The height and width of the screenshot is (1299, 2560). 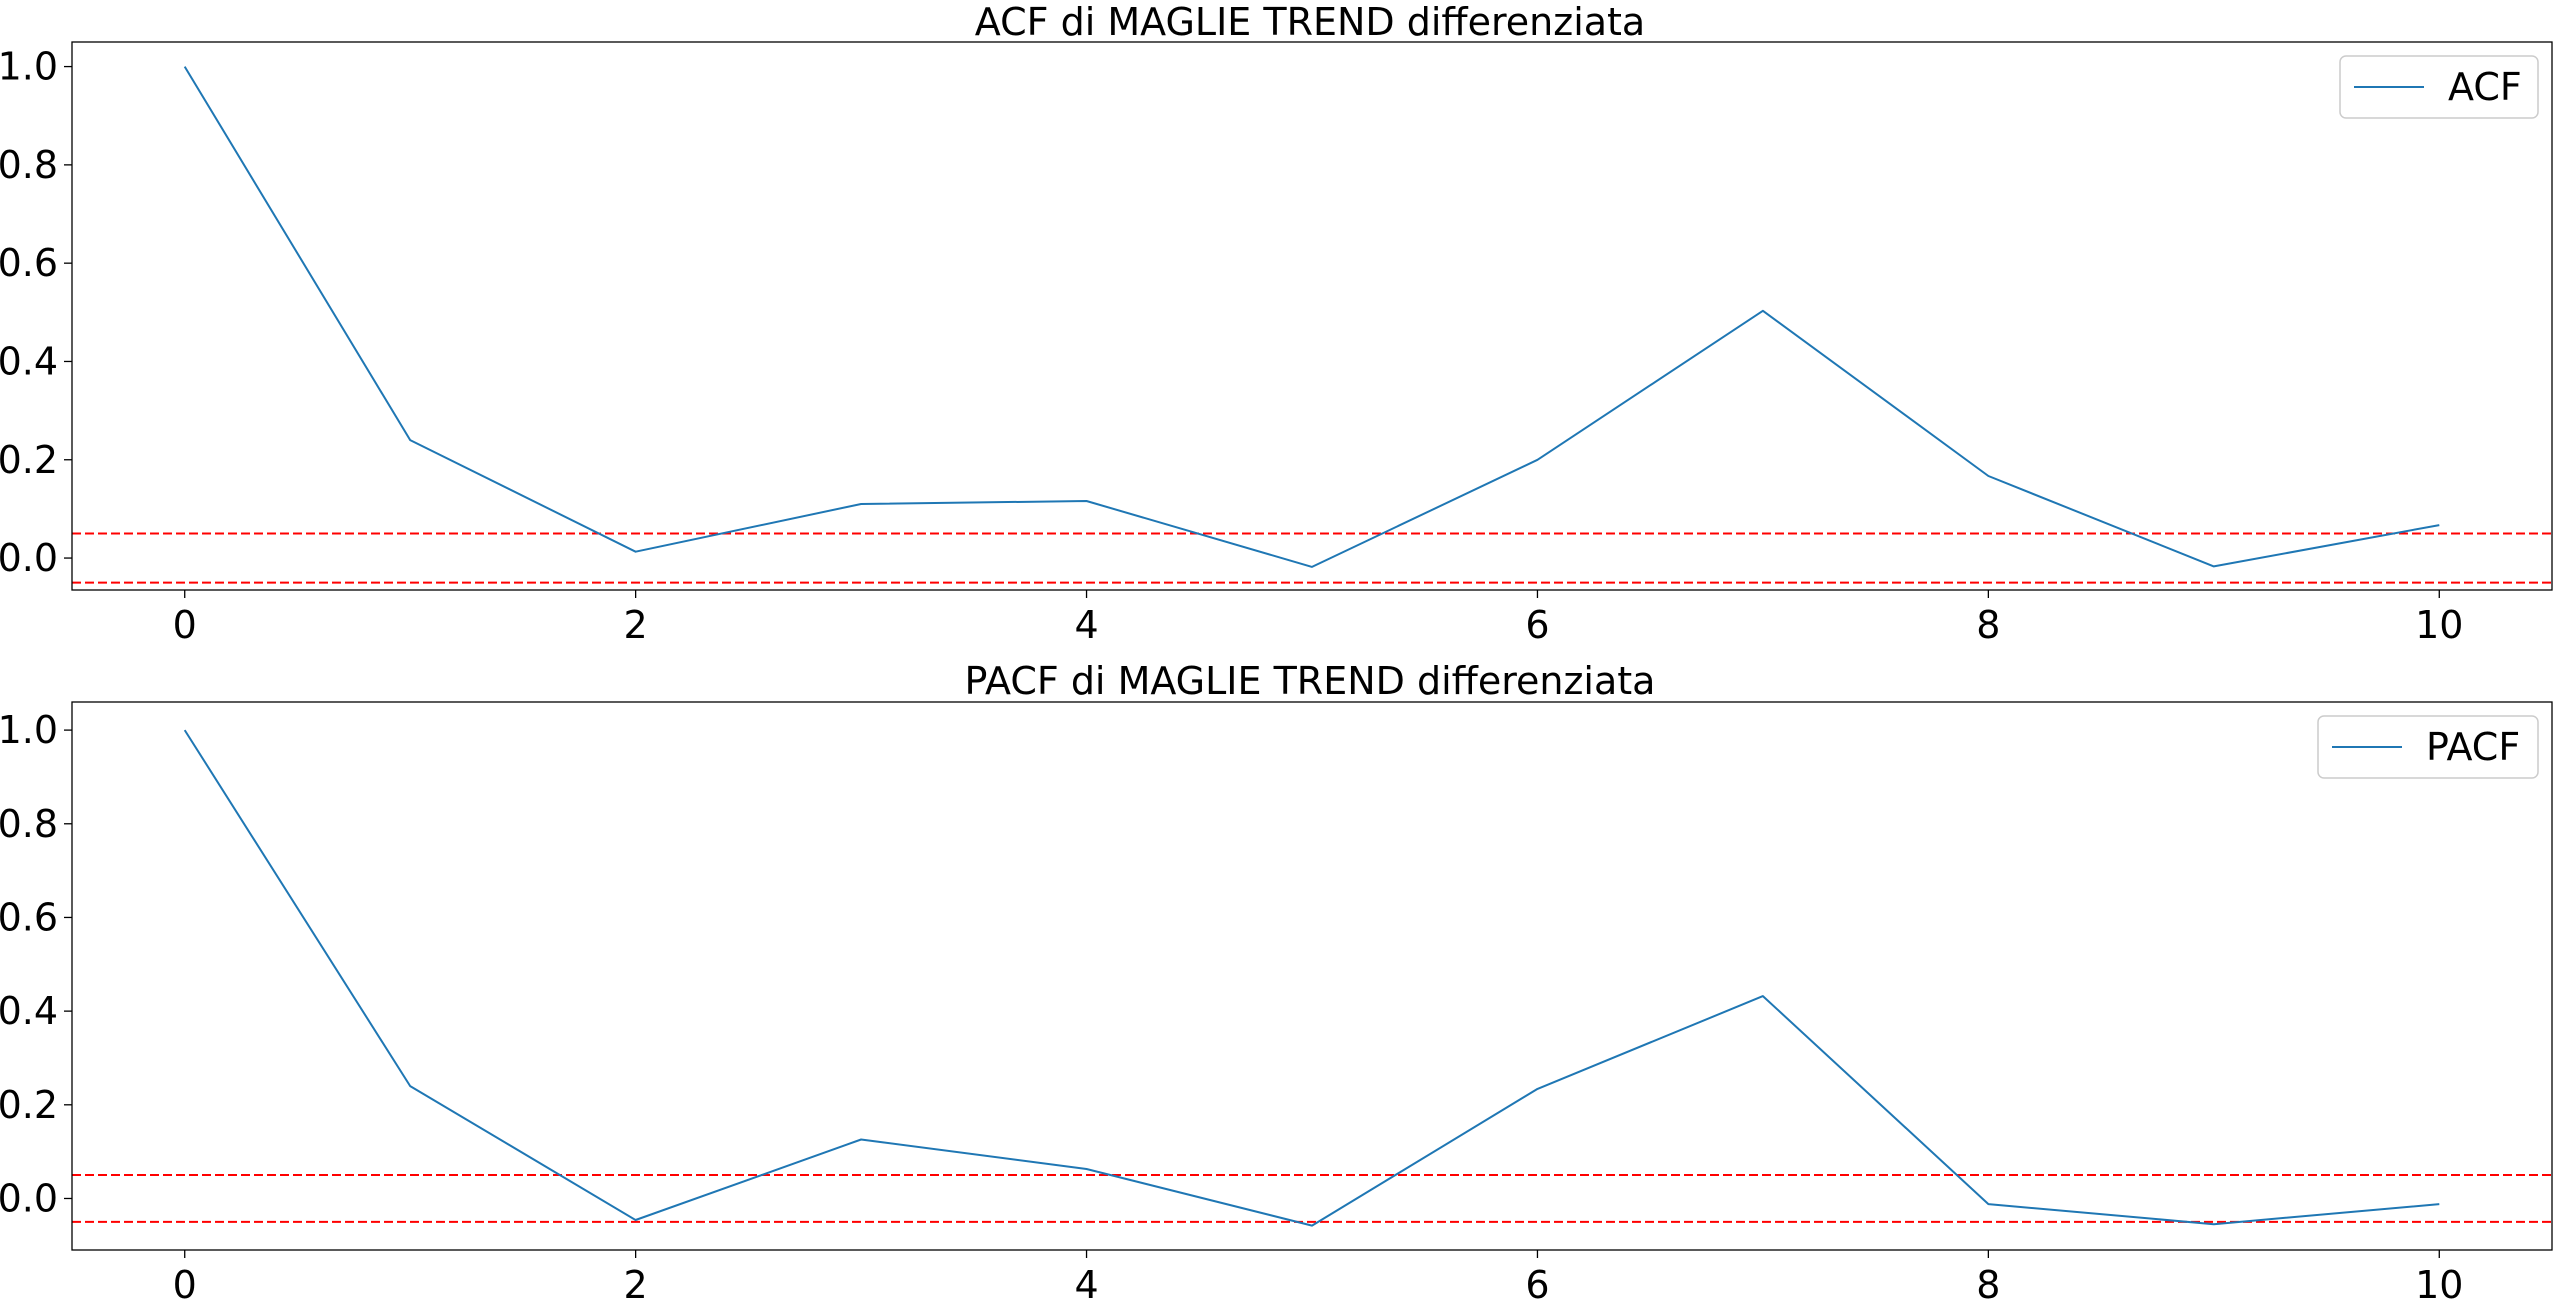 I want to click on pacf-legend-label: PACF, so click(x=2473, y=747).